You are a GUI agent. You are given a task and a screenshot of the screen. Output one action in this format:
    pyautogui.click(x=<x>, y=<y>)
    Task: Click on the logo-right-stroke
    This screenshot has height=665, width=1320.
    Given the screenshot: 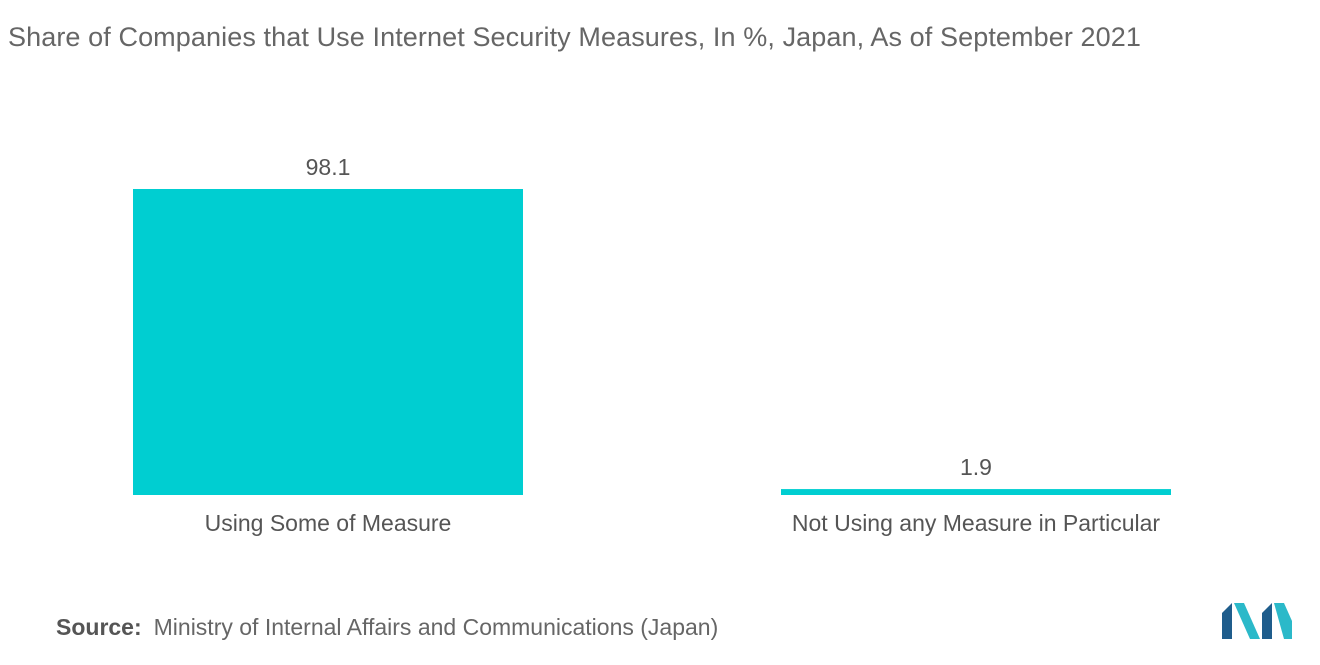 What is the action you would take?
    pyautogui.click(x=1267, y=621)
    